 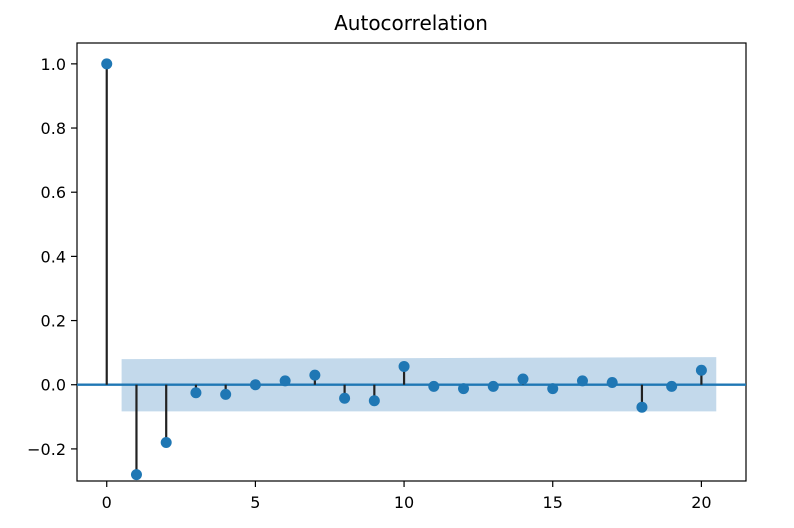 I want to click on x-tick-label: 0, so click(x=107, y=502).